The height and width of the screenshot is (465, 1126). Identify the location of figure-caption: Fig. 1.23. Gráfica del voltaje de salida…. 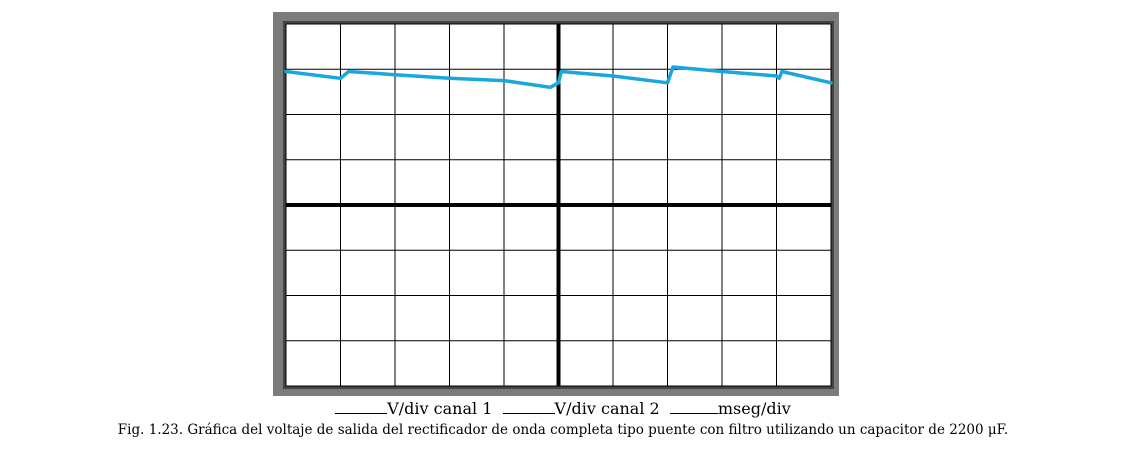
(563, 430).